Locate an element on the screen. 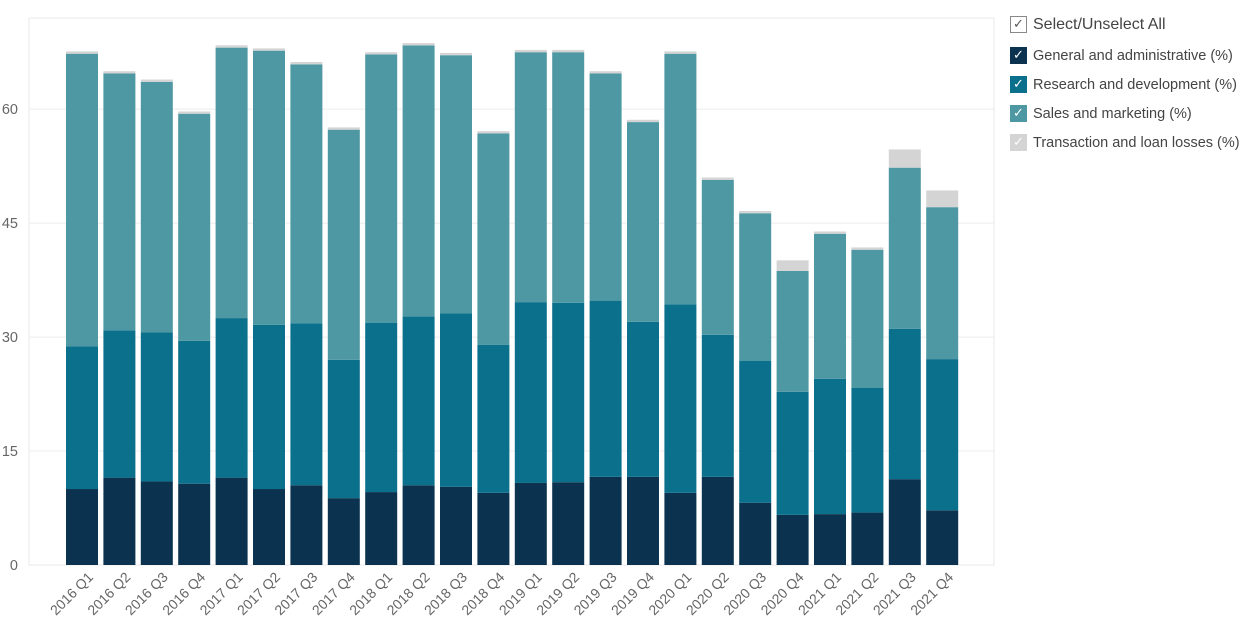  select-all-toggle: ✓ Select/Unselect All is located at coordinates (1132, 24).